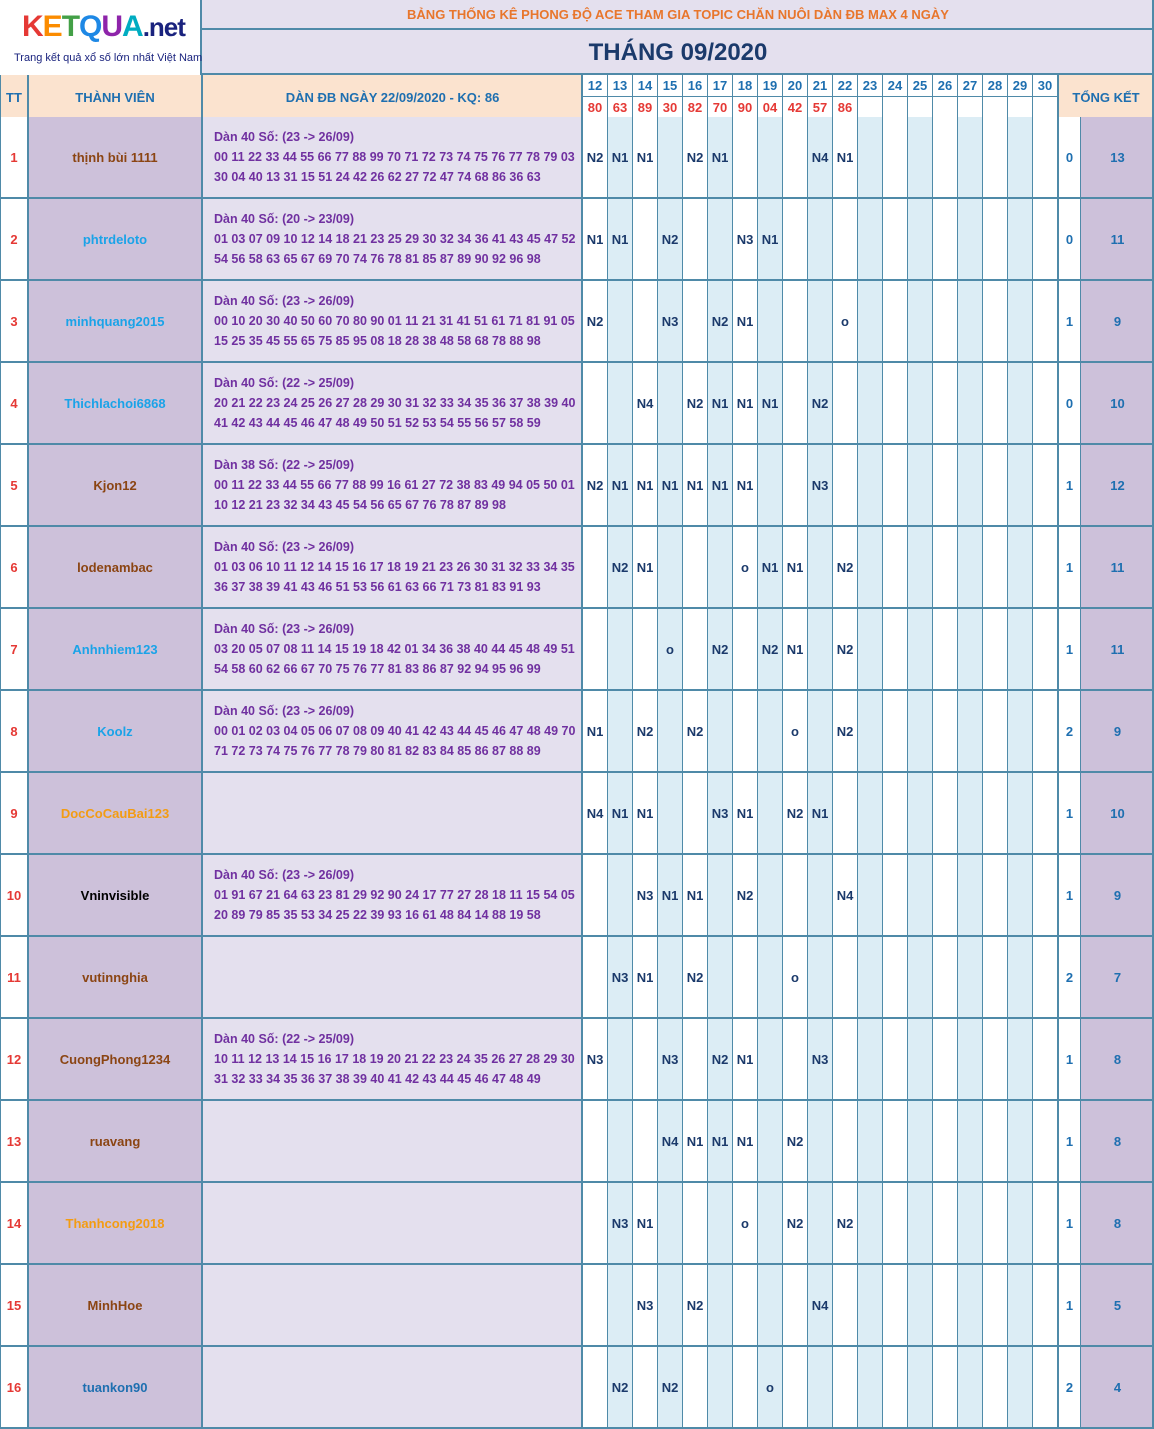  I want to click on result-cell: o, so click(845, 322).